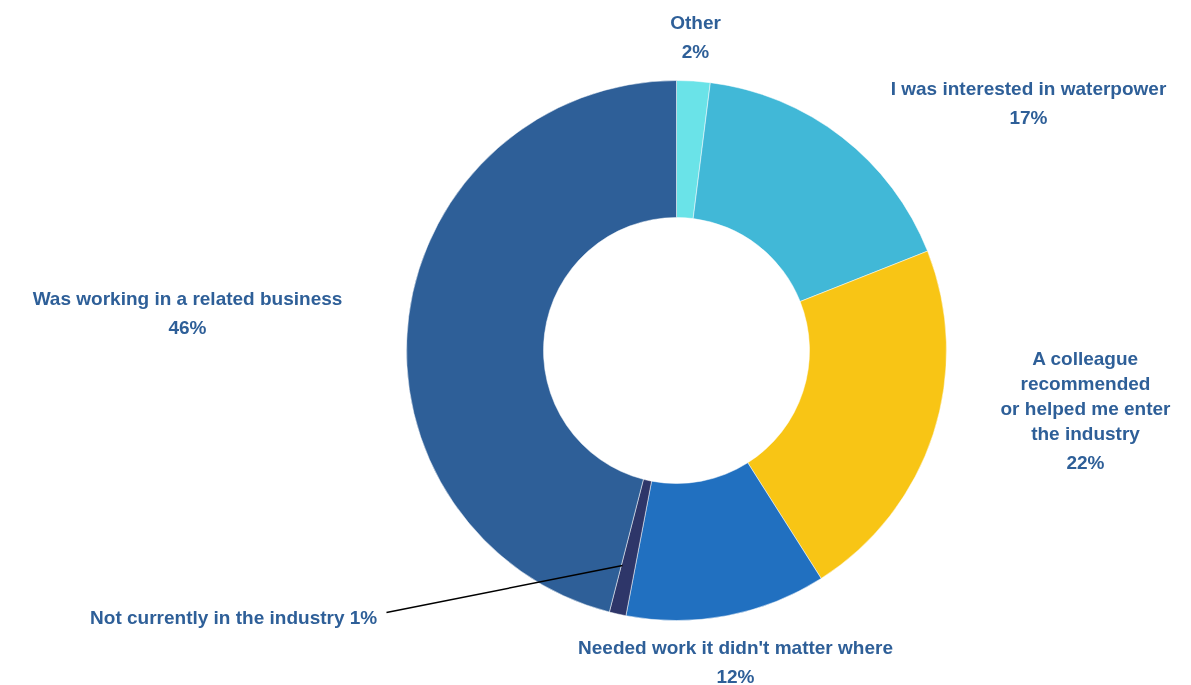 The width and height of the screenshot is (1191, 685). Describe the element at coordinates (187, 327) in the screenshot. I see `data-label: 46%` at that location.